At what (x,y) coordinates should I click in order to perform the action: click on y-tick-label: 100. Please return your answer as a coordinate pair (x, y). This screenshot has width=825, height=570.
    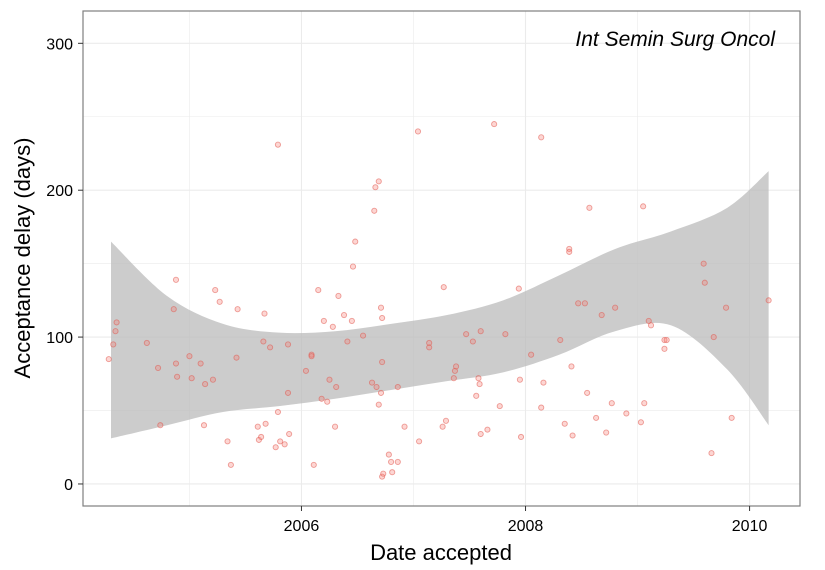
    Looking at the image, I should click on (59, 338).